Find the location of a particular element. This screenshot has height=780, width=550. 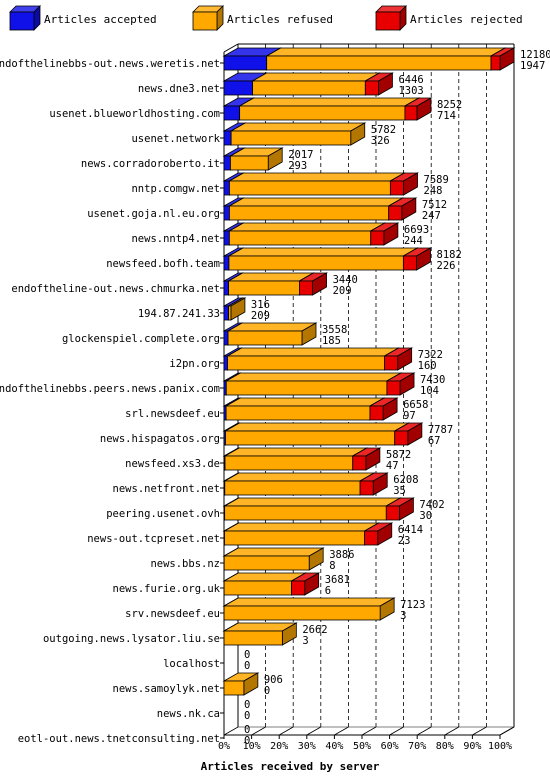

category-label: news.samoylyk.net is located at coordinates (166, 689).